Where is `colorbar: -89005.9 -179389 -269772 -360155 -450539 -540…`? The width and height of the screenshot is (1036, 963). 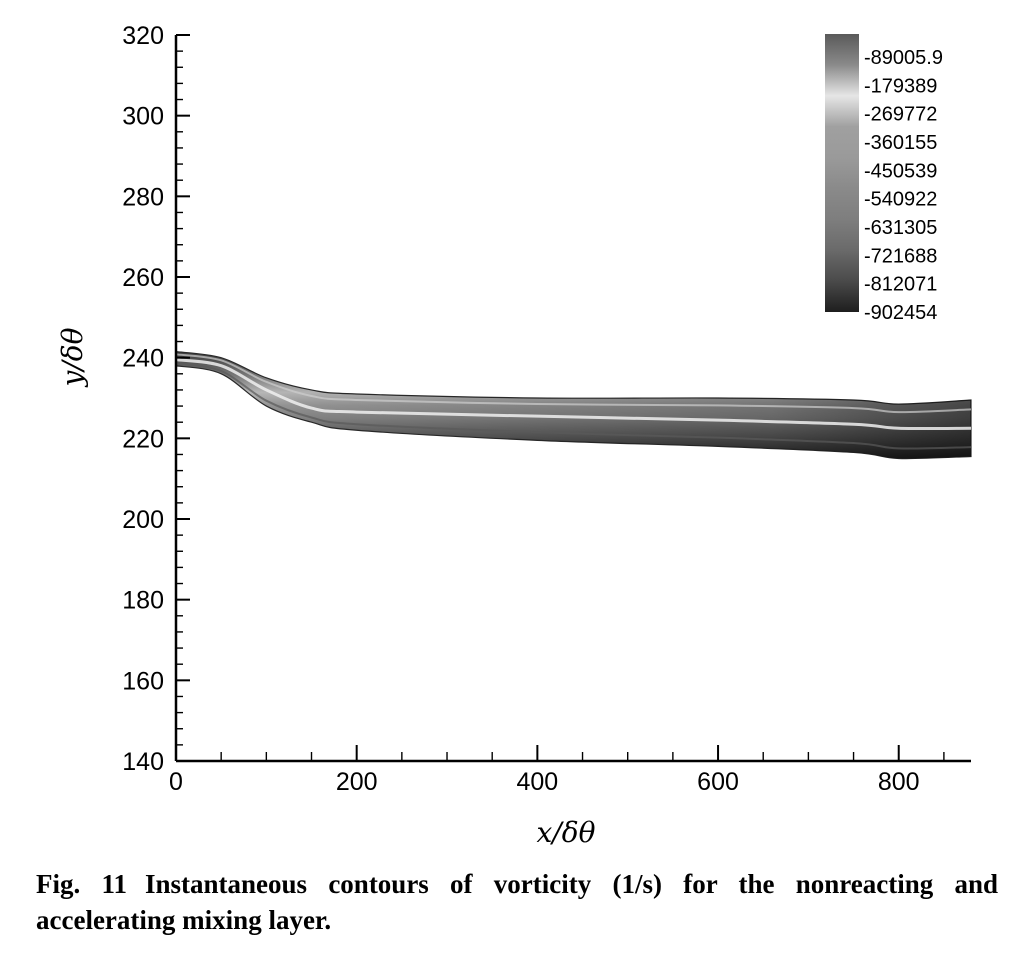 colorbar: -89005.9 -179389 -269772 -360155 -450539 -540… is located at coordinates (884, 179).